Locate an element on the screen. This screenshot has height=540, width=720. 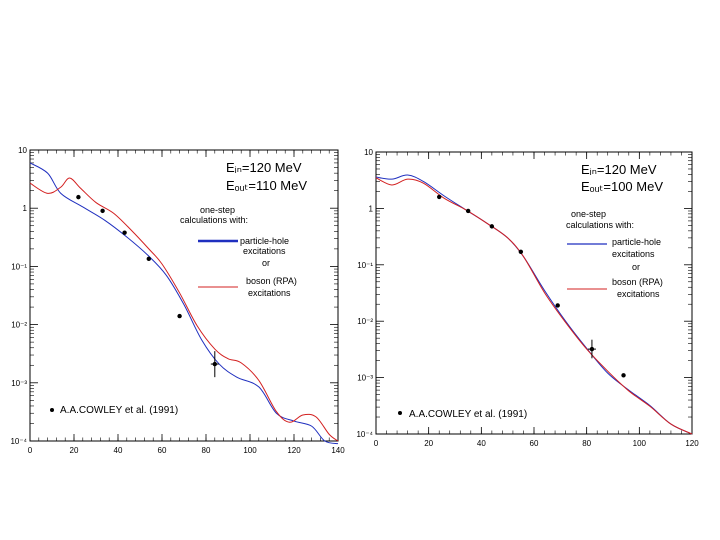
right-x-tick-label: 80 is located at coordinates (586, 443).